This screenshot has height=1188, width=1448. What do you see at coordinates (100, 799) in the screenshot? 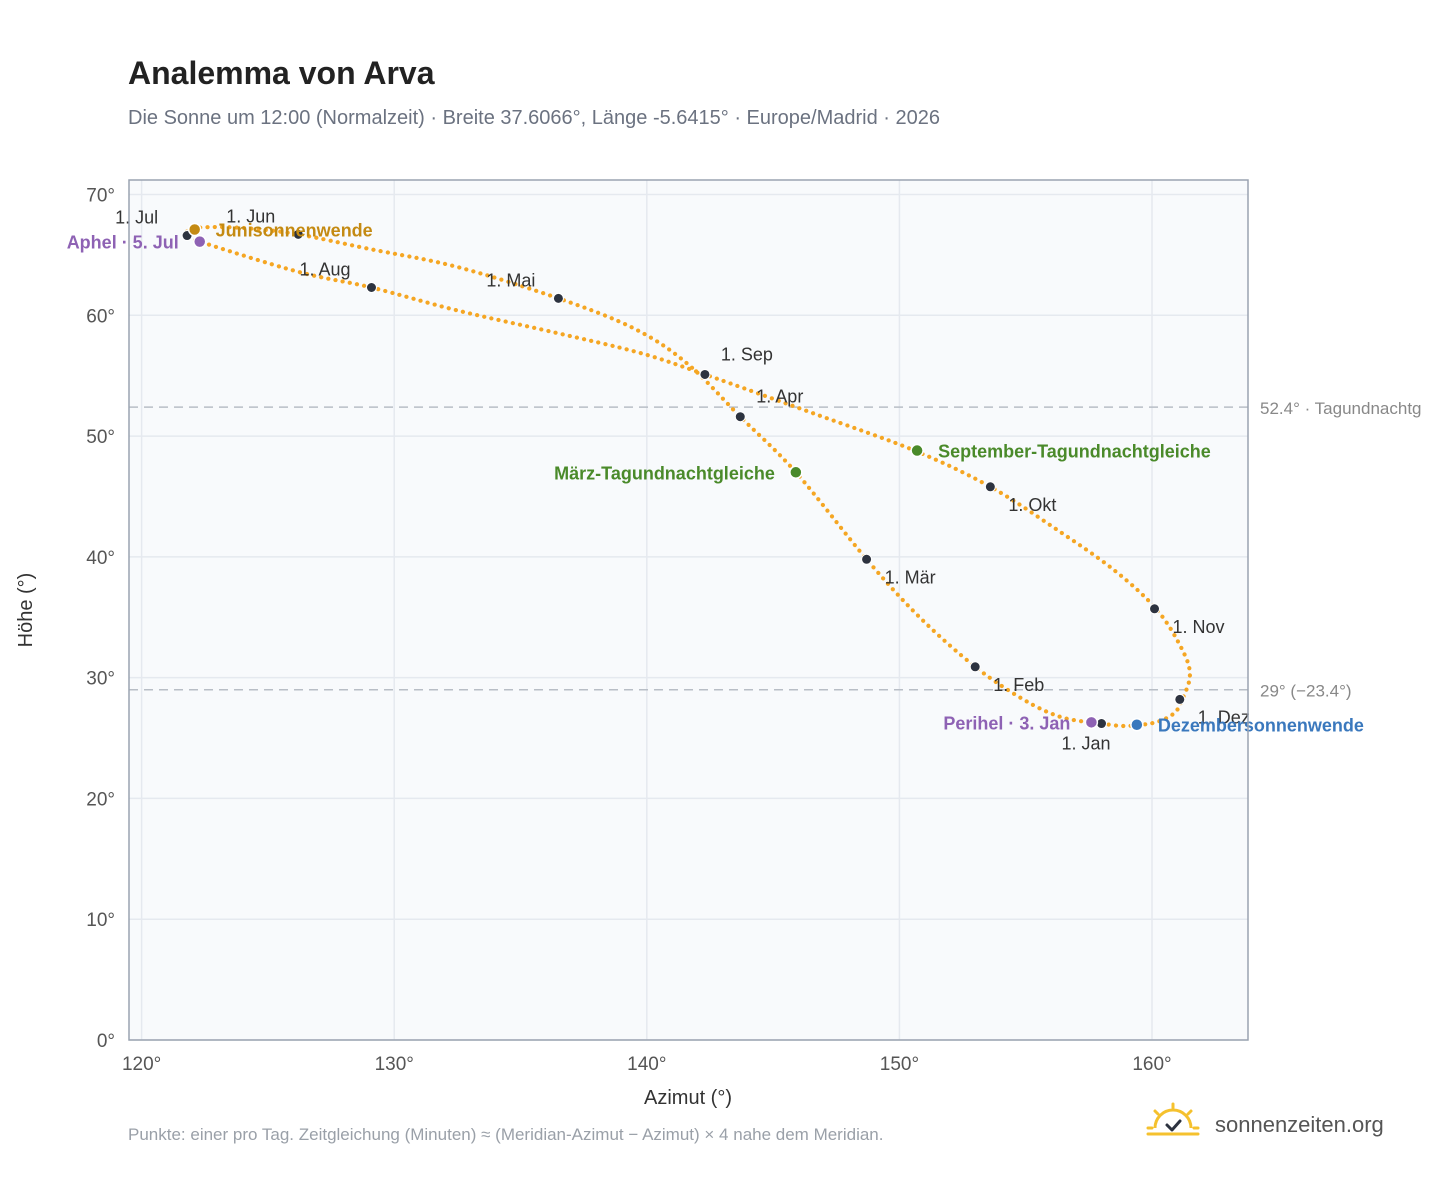
I see `y-tick-label: 20°` at bounding box center [100, 799].